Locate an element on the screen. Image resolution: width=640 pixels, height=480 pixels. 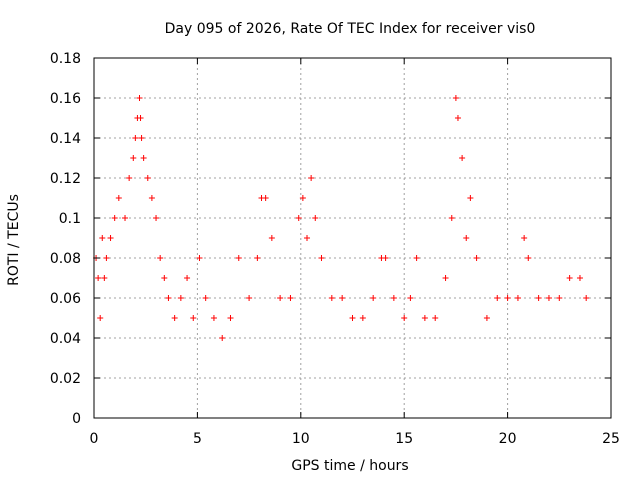
x-tick-label: 25 is located at coordinates (611, 439).